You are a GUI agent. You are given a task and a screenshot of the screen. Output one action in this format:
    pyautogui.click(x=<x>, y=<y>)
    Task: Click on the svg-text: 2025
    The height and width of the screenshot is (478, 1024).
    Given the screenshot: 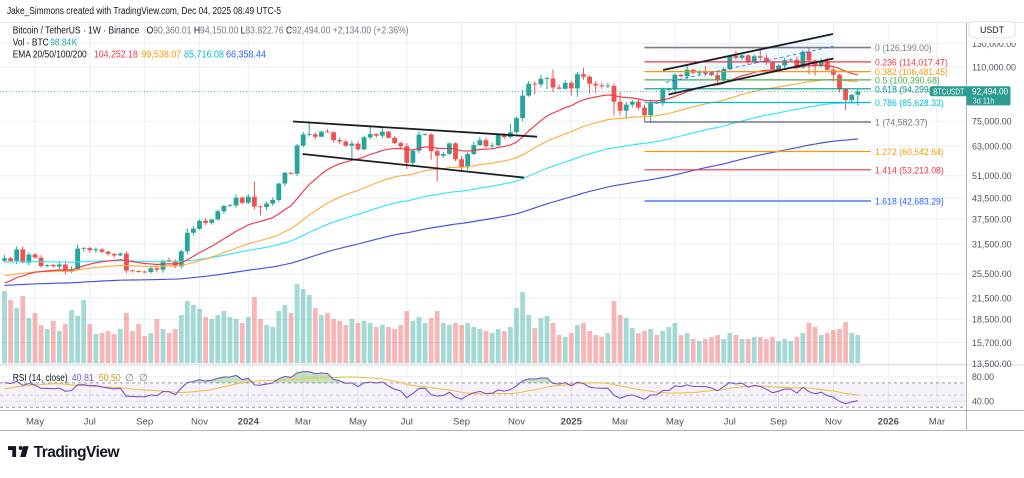 What is the action you would take?
    pyautogui.click(x=572, y=422)
    